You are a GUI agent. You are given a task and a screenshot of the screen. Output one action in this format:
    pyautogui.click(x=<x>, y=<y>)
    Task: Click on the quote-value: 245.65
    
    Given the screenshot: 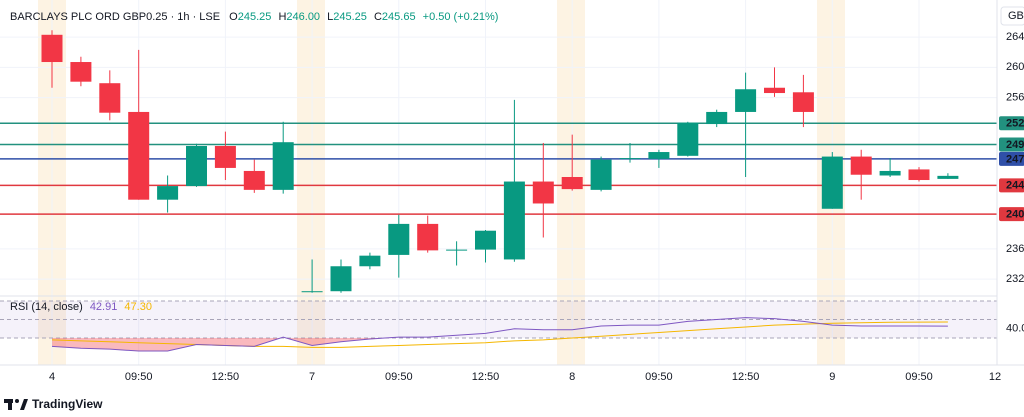 What is the action you would take?
    pyautogui.click(x=399, y=17)
    